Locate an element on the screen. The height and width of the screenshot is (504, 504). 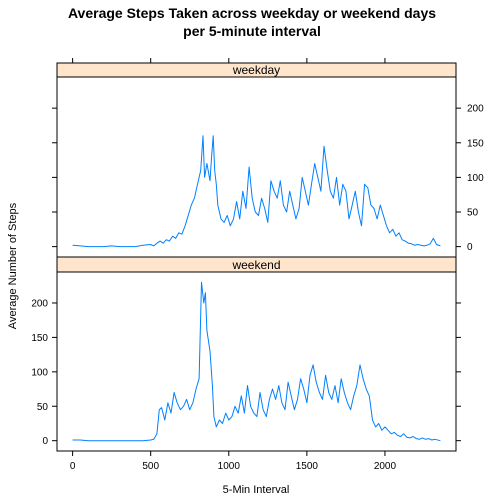
x-tick-label: 500 is located at coordinates (150, 466).